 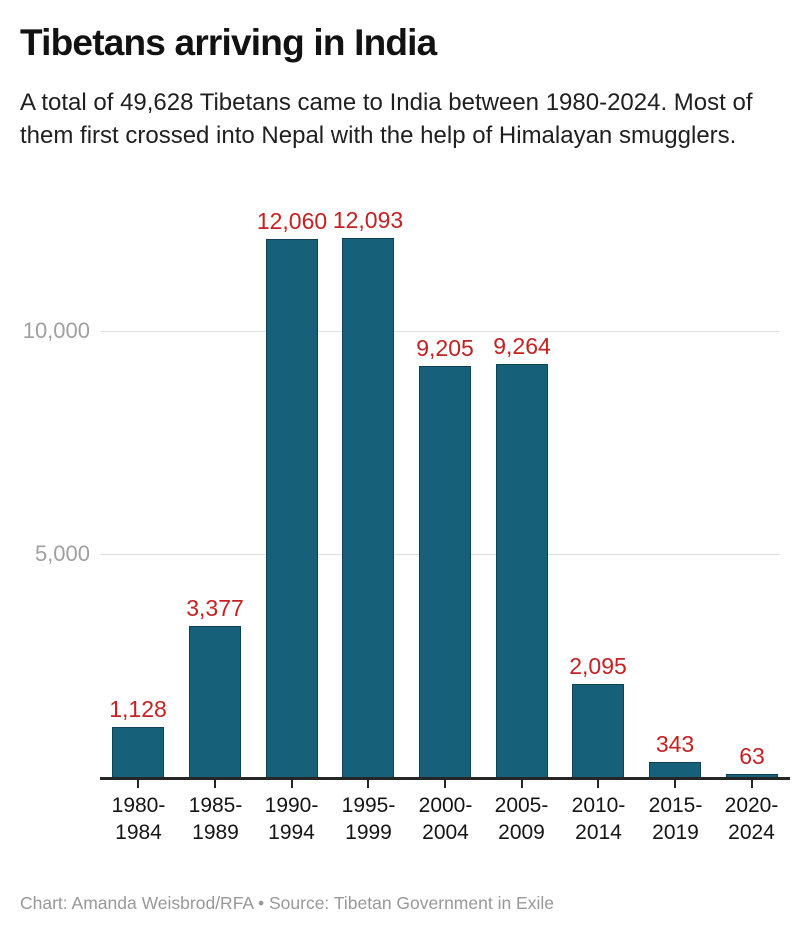 I want to click on bar-value-label: 9,205, so click(x=445, y=348).